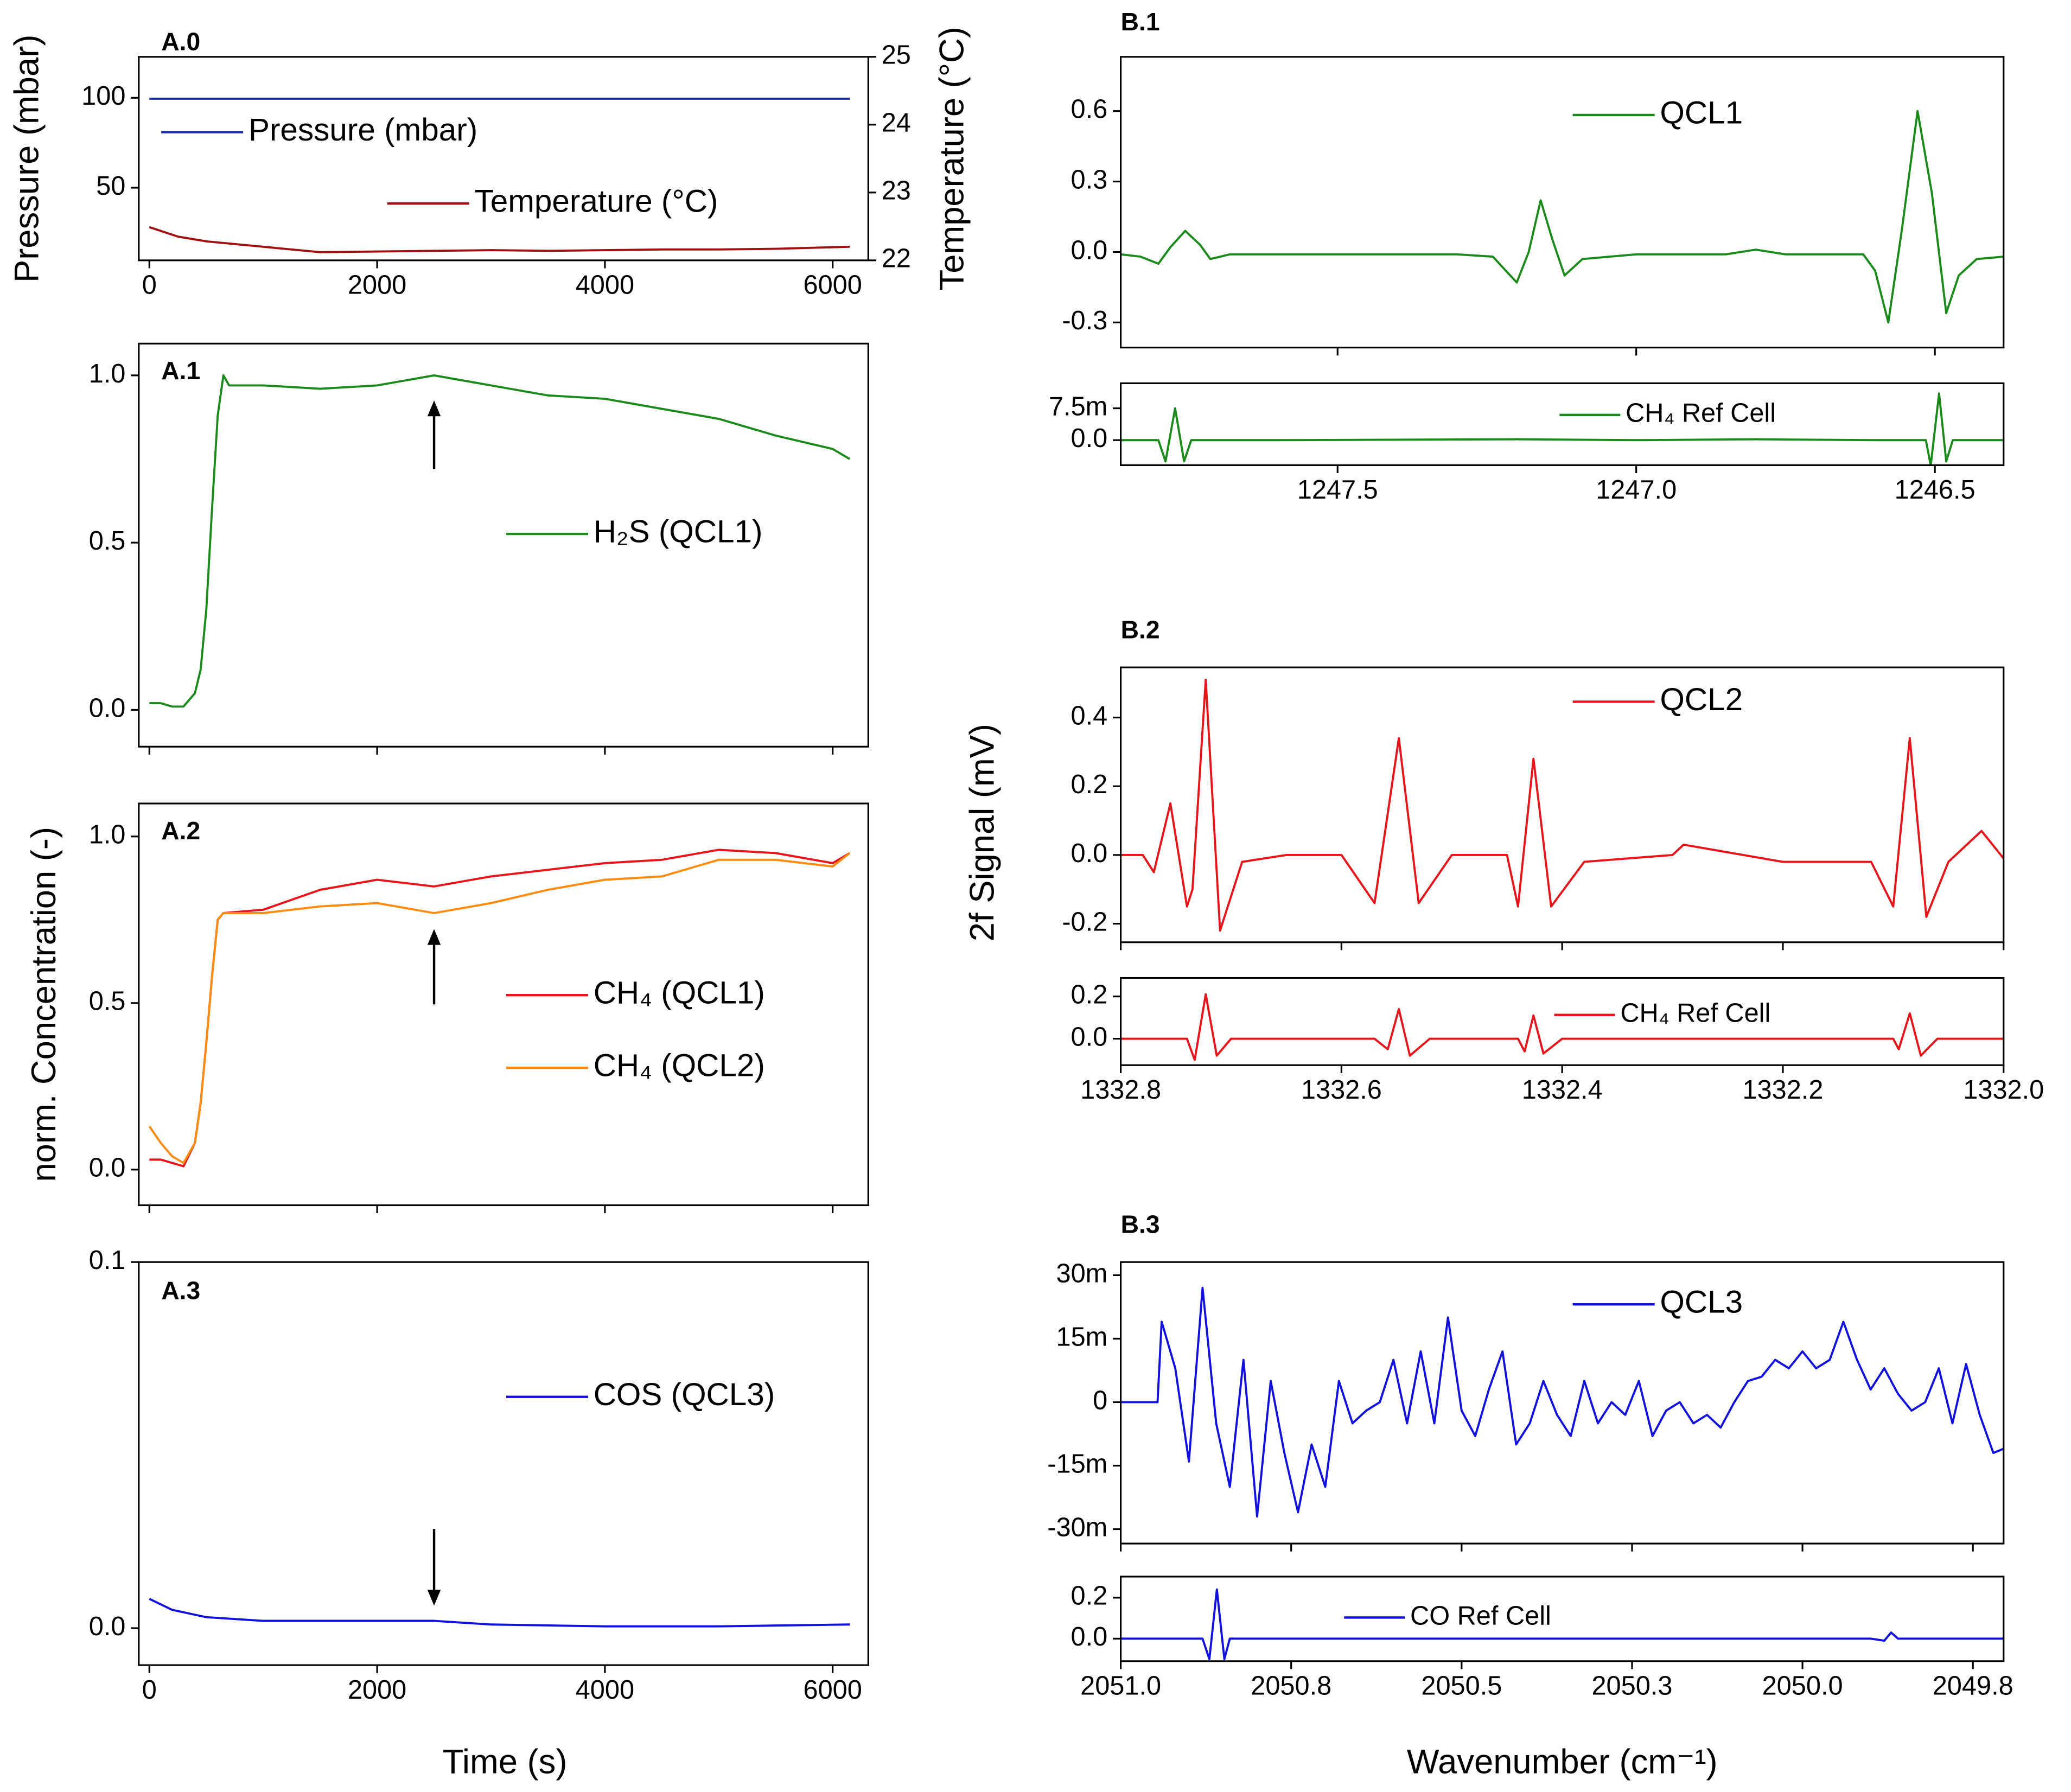 The image size is (2071, 1792). What do you see at coordinates (1631, 1685) in the screenshot?
I see `x-tick-label: 2050.3` at bounding box center [1631, 1685].